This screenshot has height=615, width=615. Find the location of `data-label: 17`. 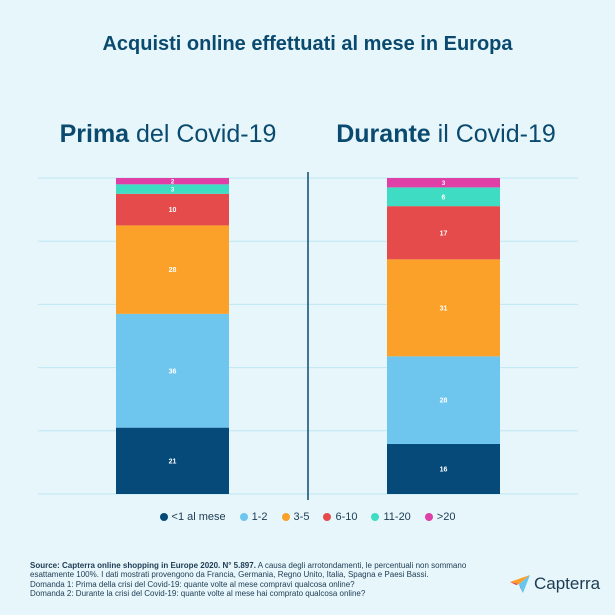

data-label: 17 is located at coordinates (444, 233).